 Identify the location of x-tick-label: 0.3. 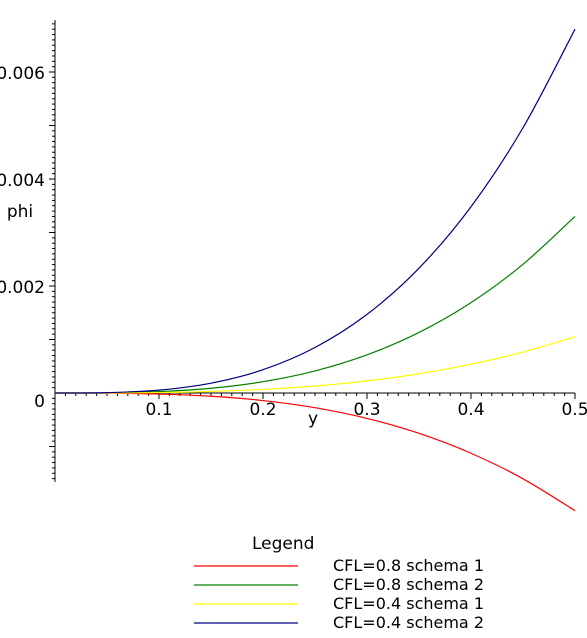
(366, 410).